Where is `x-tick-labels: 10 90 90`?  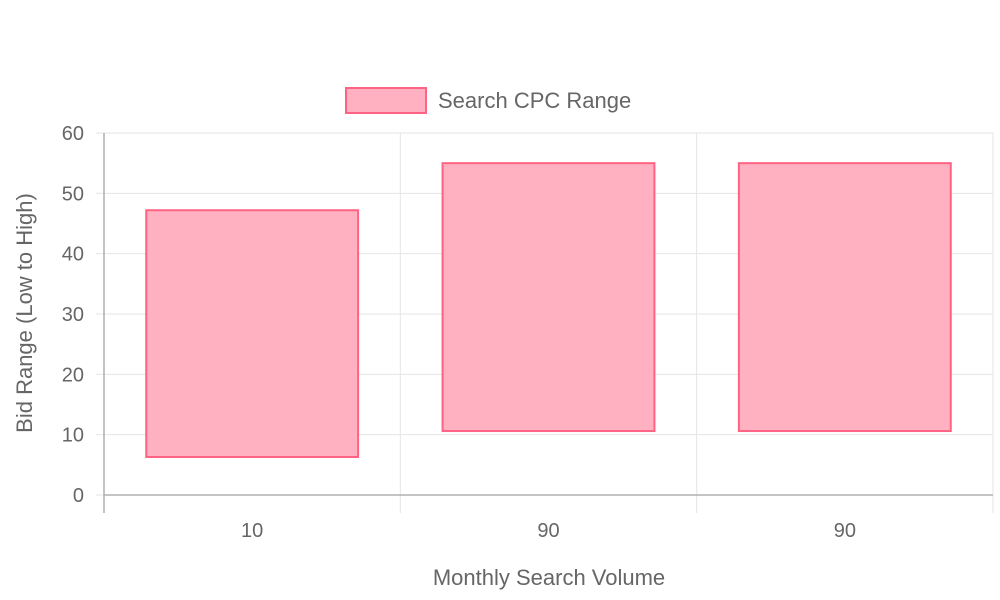
x-tick-labels: 10 90 90 is located at coordinates (548, 531).